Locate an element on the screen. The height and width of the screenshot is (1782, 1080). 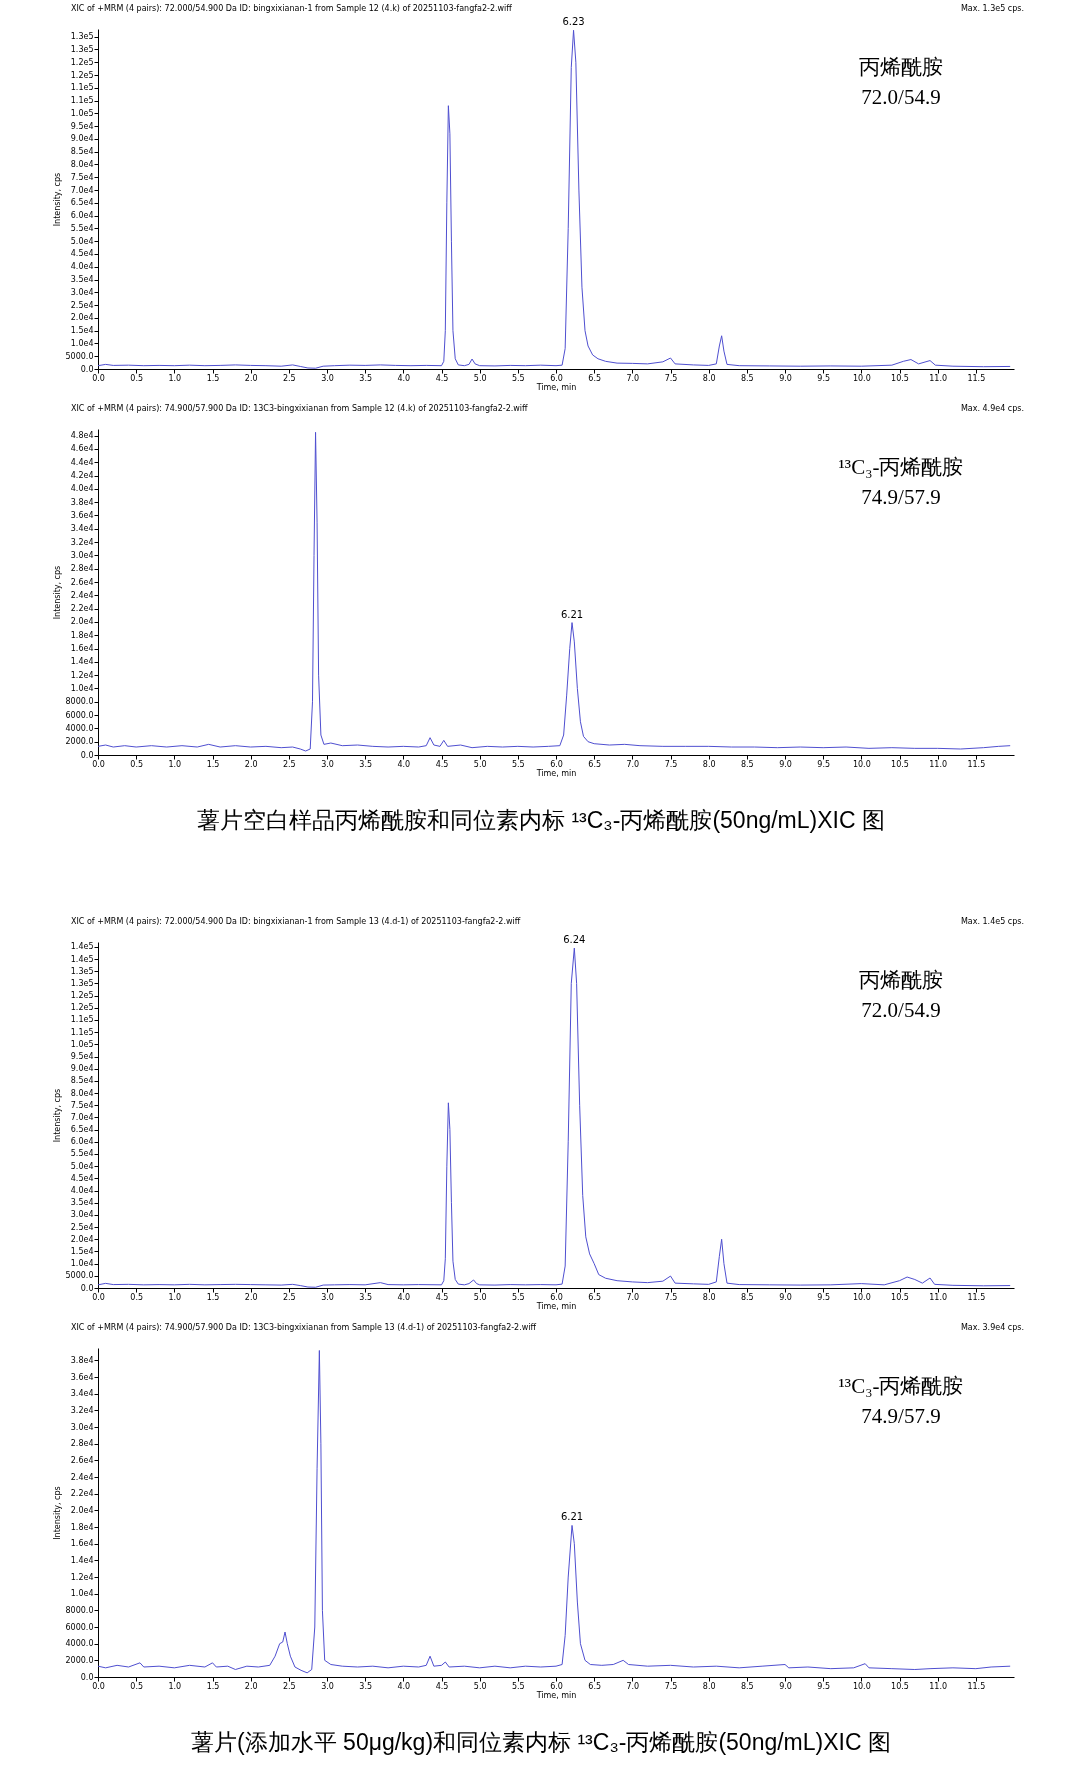
y-tick-label: 8.5e4 is located at coordinates (82, 152).